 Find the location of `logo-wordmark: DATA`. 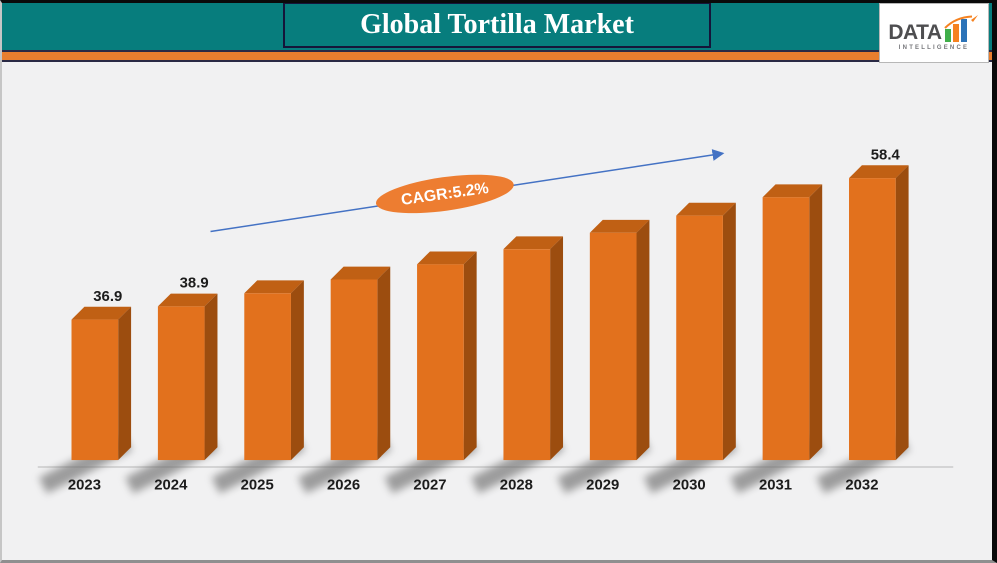

logo-wordmark: DATA is located at coordinates (915, 32).